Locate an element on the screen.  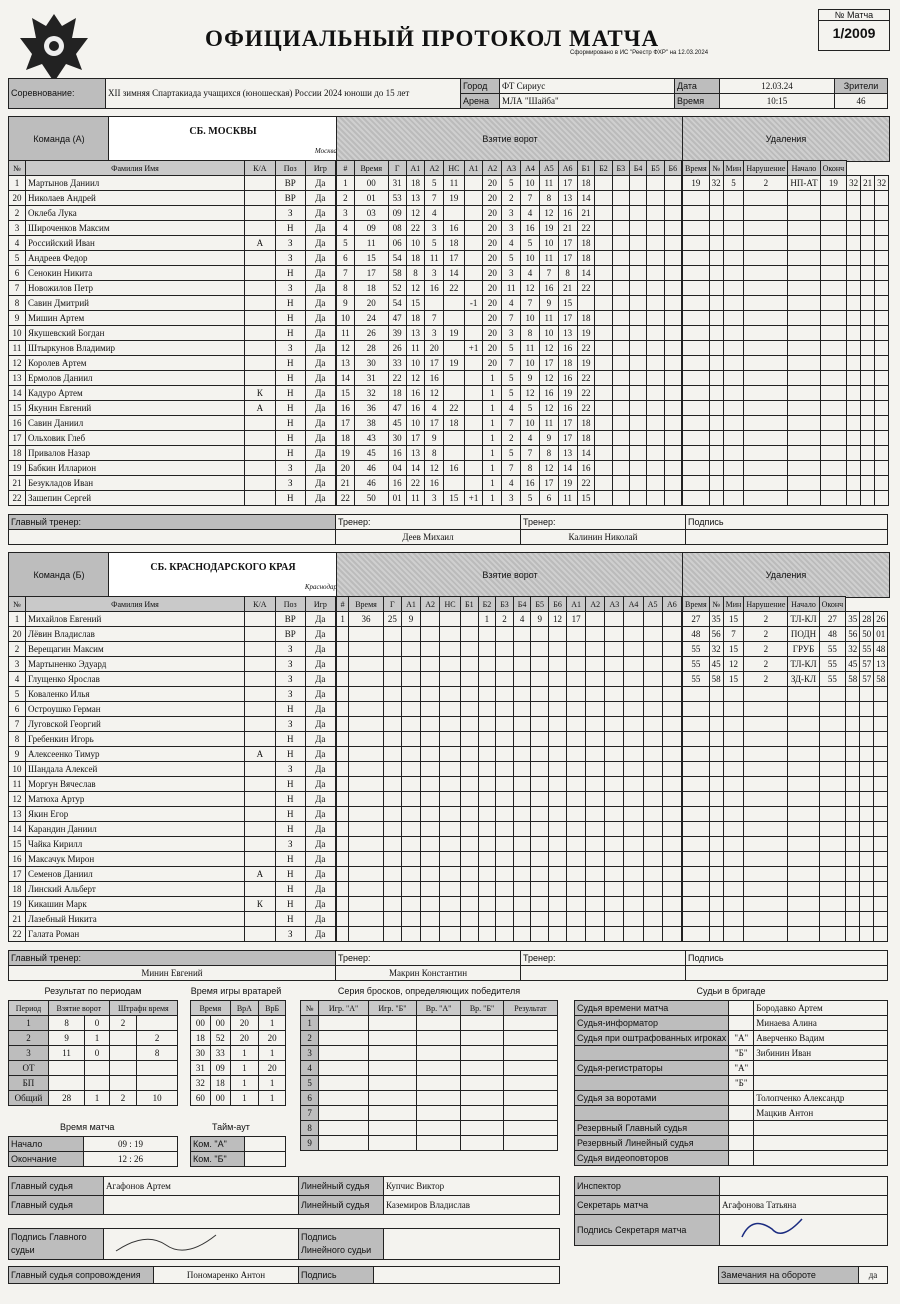
goal-cell: 38 is located at coordinates (371, 423).